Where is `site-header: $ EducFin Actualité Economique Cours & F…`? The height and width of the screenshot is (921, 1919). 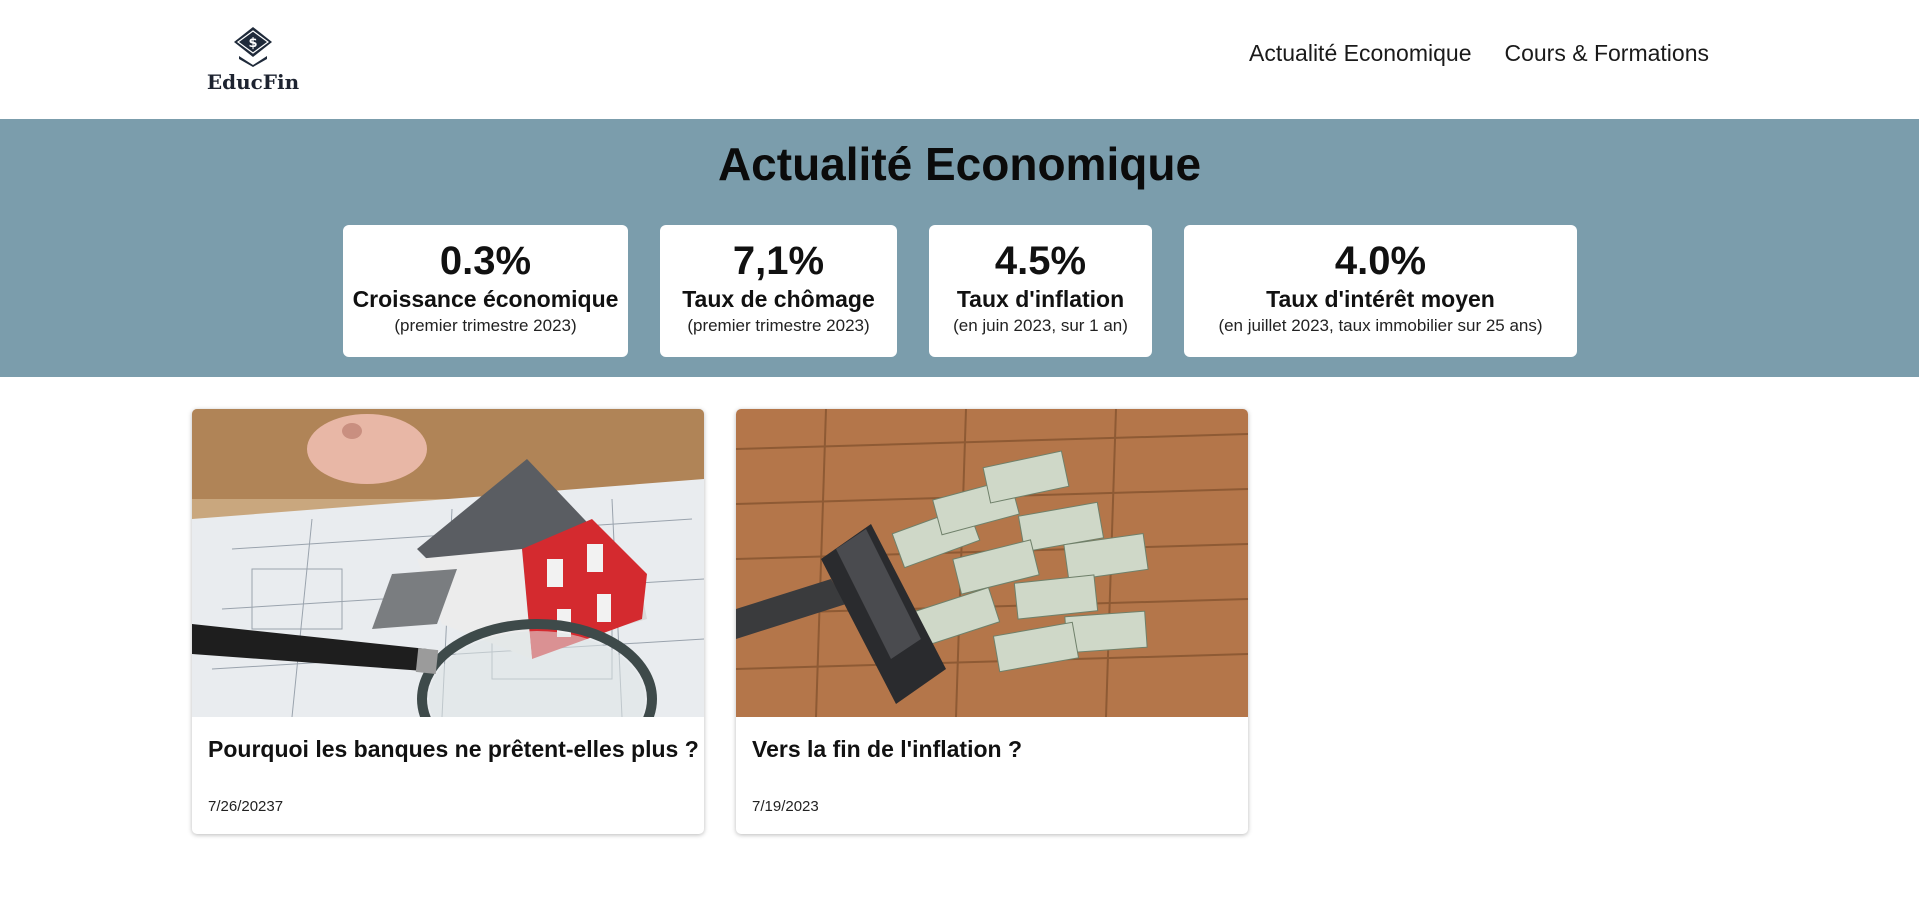 site-header: $ EducFin Actualité Economique Cours & F… is located at coordinates (959, 59).